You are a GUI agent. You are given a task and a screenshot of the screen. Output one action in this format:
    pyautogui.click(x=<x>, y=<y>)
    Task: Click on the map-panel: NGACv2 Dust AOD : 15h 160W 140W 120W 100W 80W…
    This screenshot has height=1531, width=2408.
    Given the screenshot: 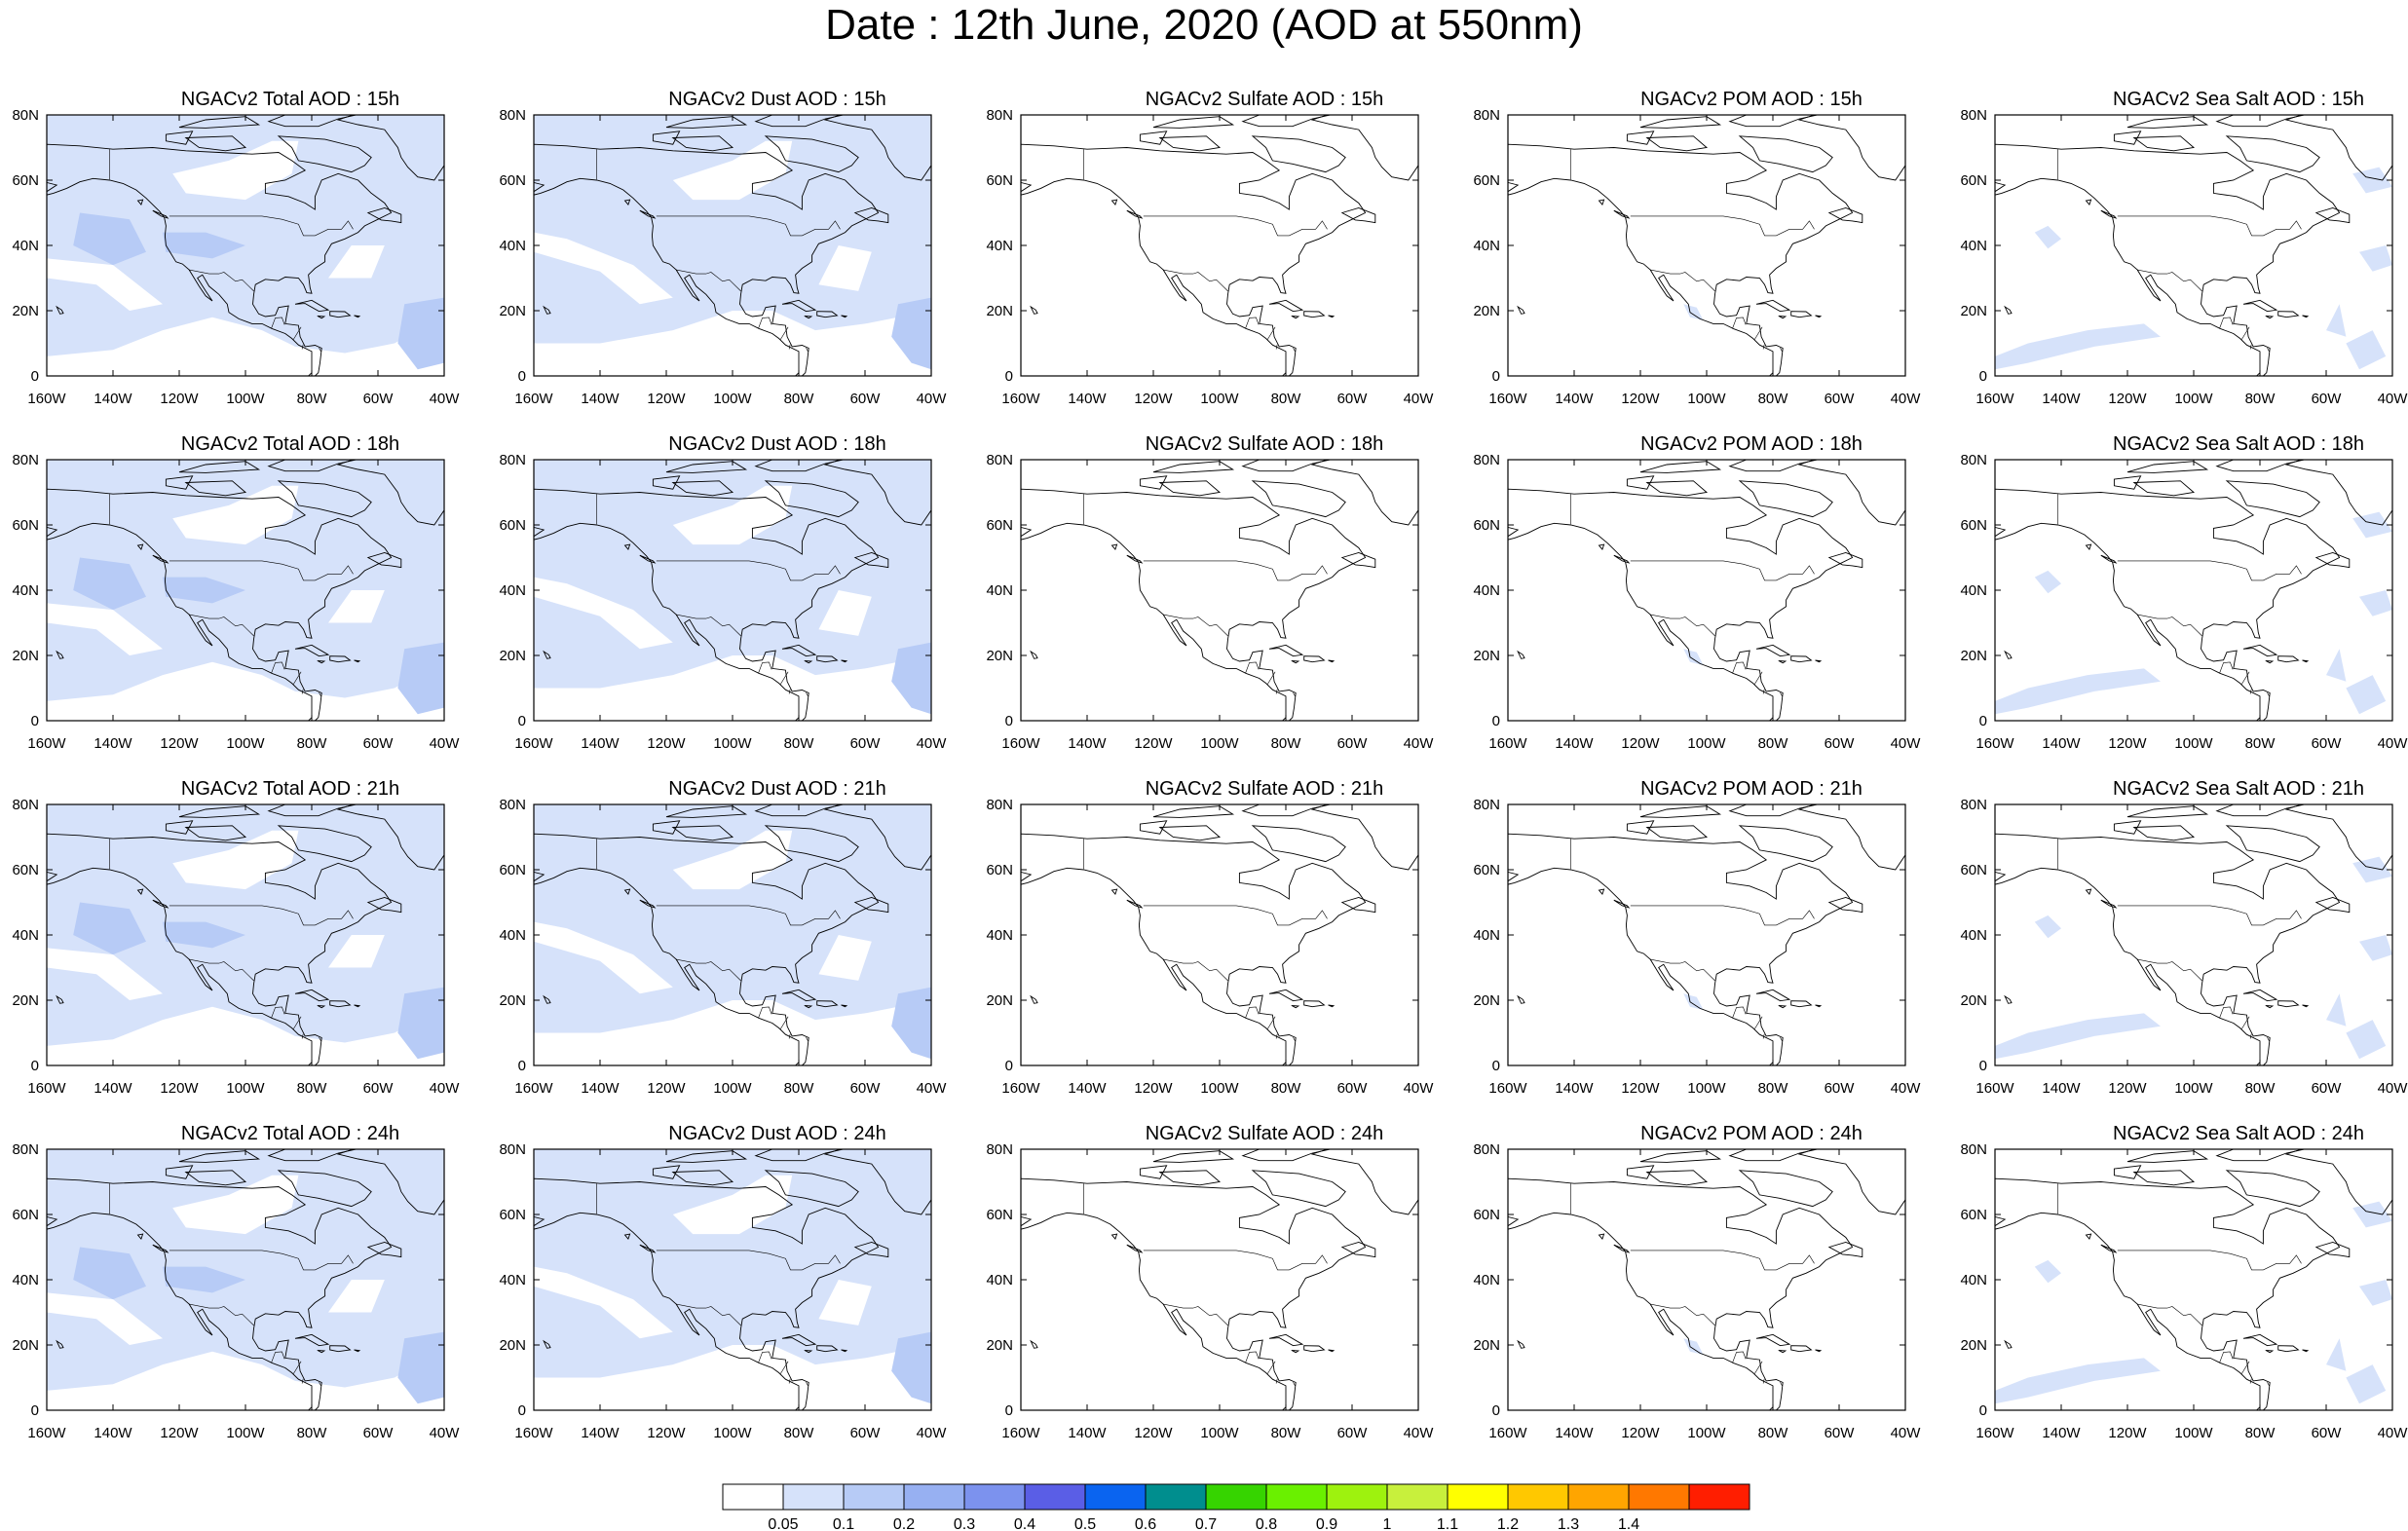 What is the action you would take?
    pyautogui.click(x=760, y=260)
    